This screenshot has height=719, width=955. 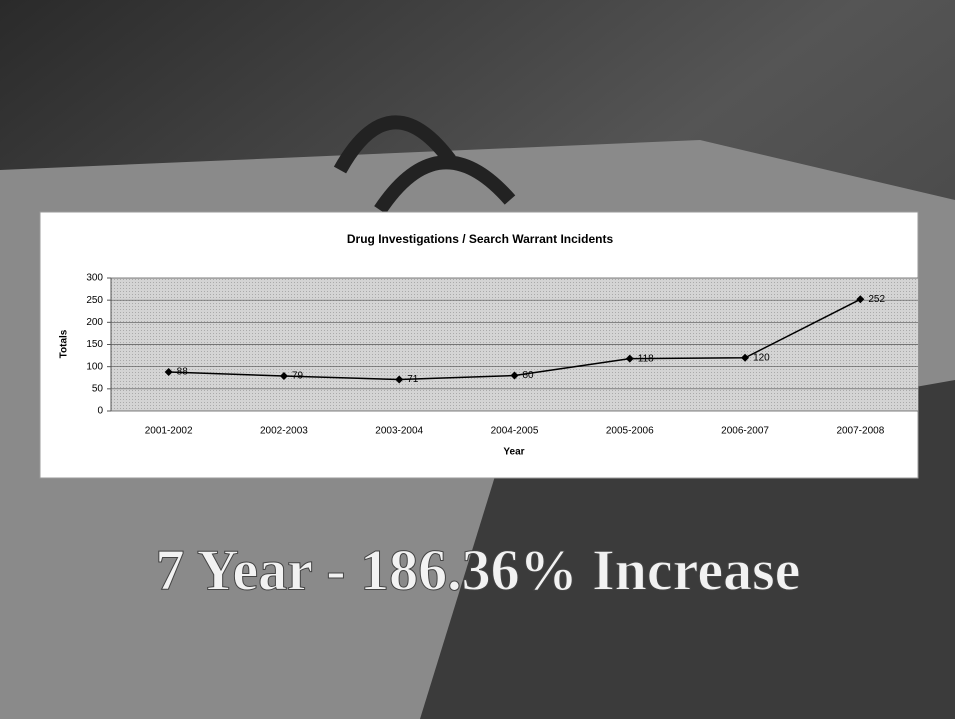 What do you see at coordinates (478, 569) in the screenshot?
I see `caption: 7 Year - 186.36% Increase` at bounding box center [478, 569].